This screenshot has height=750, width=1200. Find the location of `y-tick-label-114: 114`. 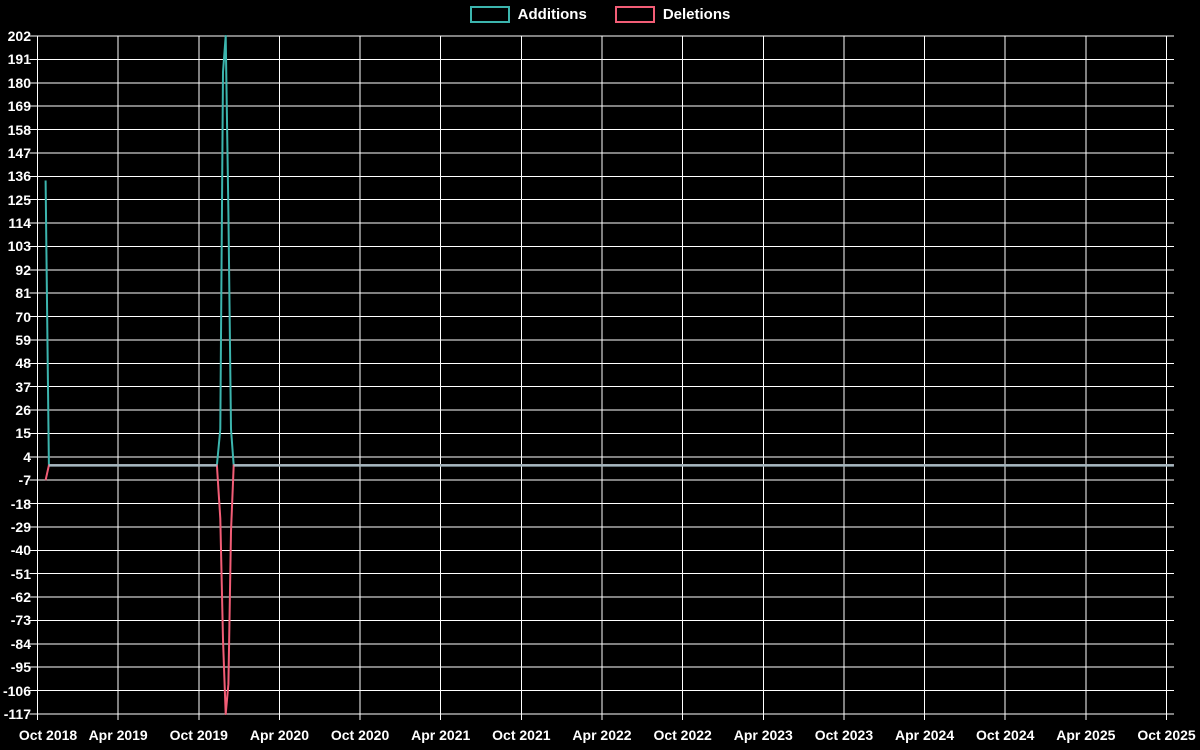

y-tick-label-114: 114 is located at coordinates (19, 223).